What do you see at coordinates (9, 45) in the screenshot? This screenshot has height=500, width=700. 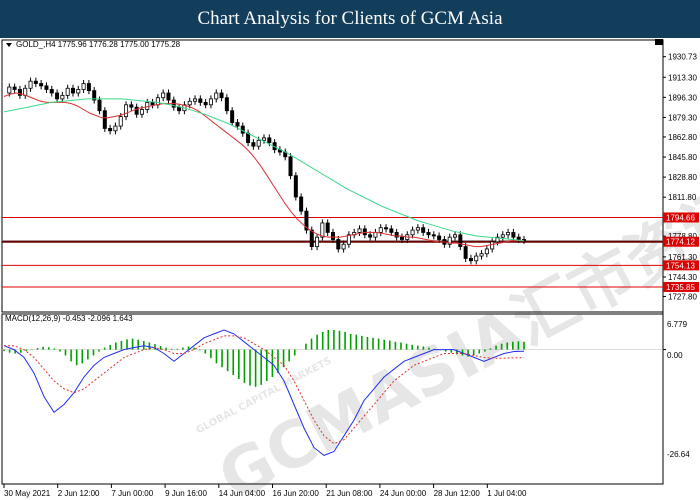 I see `symbol-dropdown-icon` at bounding box center [9, 45].